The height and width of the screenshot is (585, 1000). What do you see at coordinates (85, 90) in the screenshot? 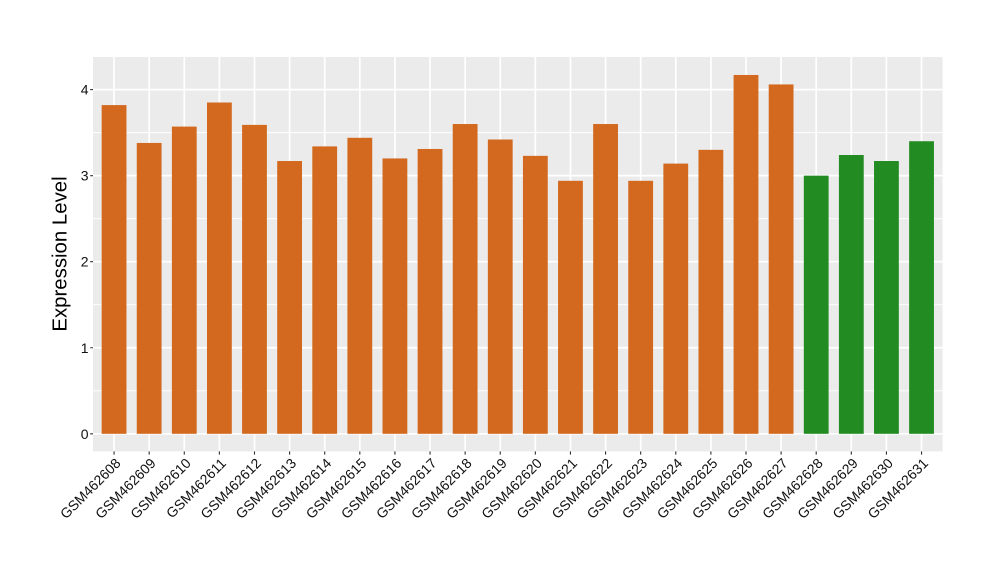
I see `svg-text: 4` at bounding box center [85, 90].